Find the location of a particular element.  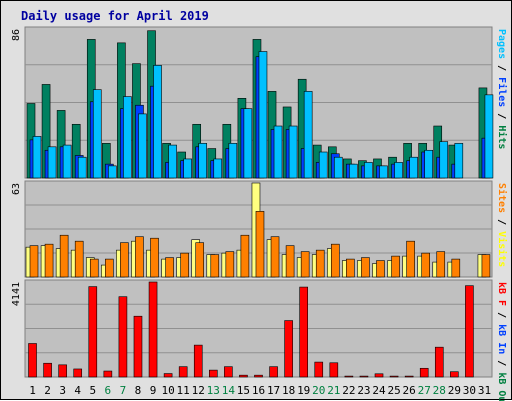

x-tick-label-day-9: 9 is located at coordinates (153, 390).